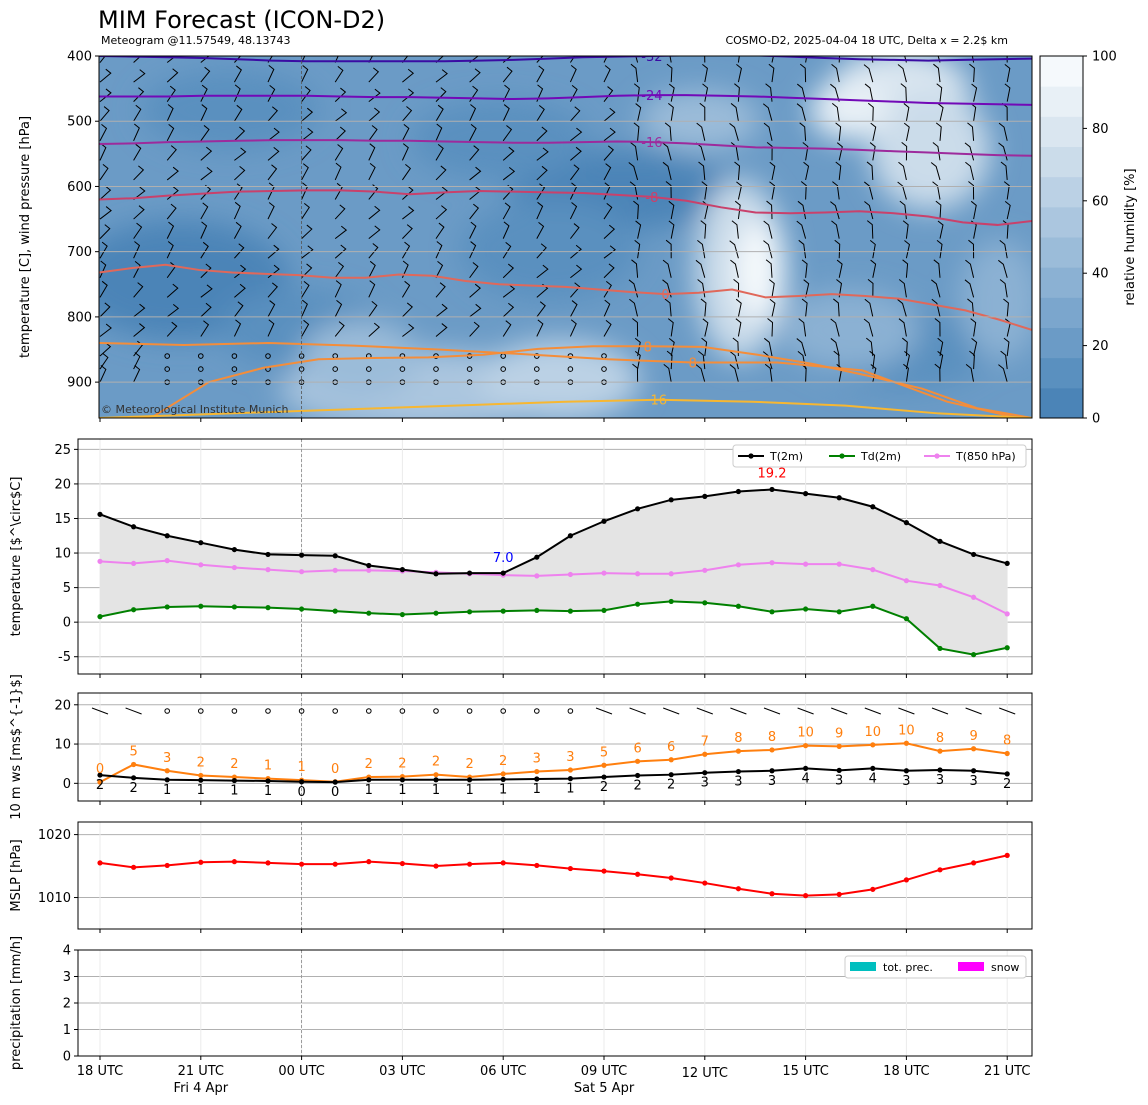  What do you see at coordinates (873, 778) in the screenshot?
I see `mean-value-label: 4` at bounding box center [873, 778].